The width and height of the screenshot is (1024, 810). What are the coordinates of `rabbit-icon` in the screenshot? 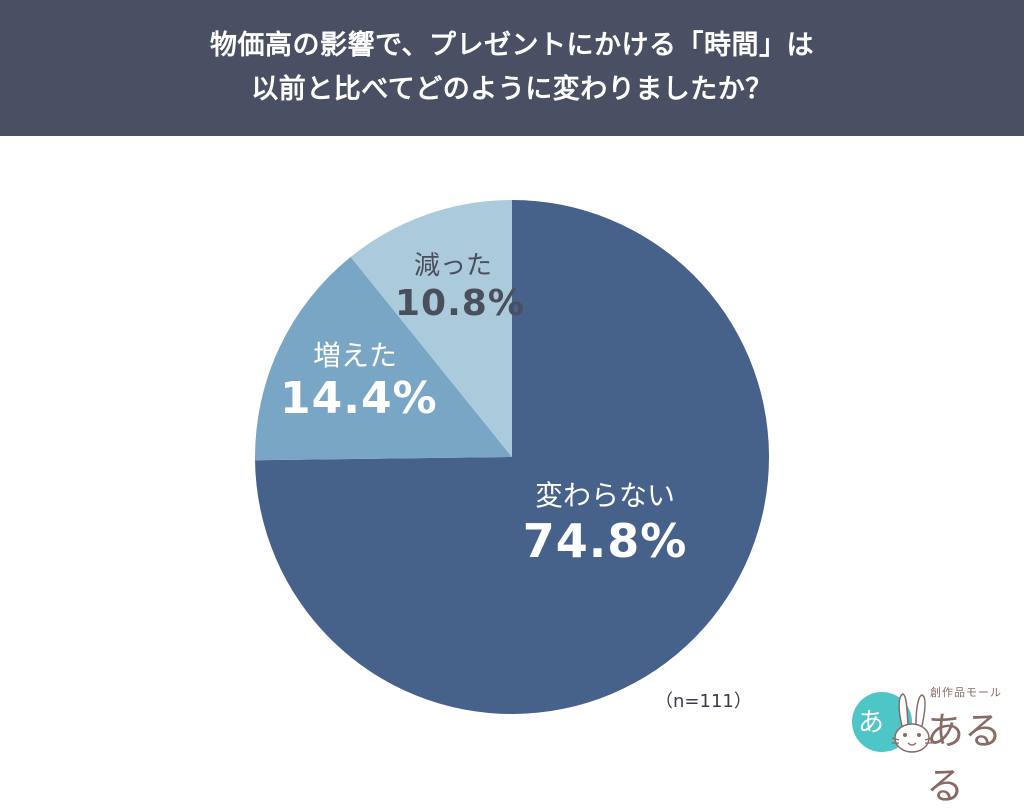 It's located at (912, 723).